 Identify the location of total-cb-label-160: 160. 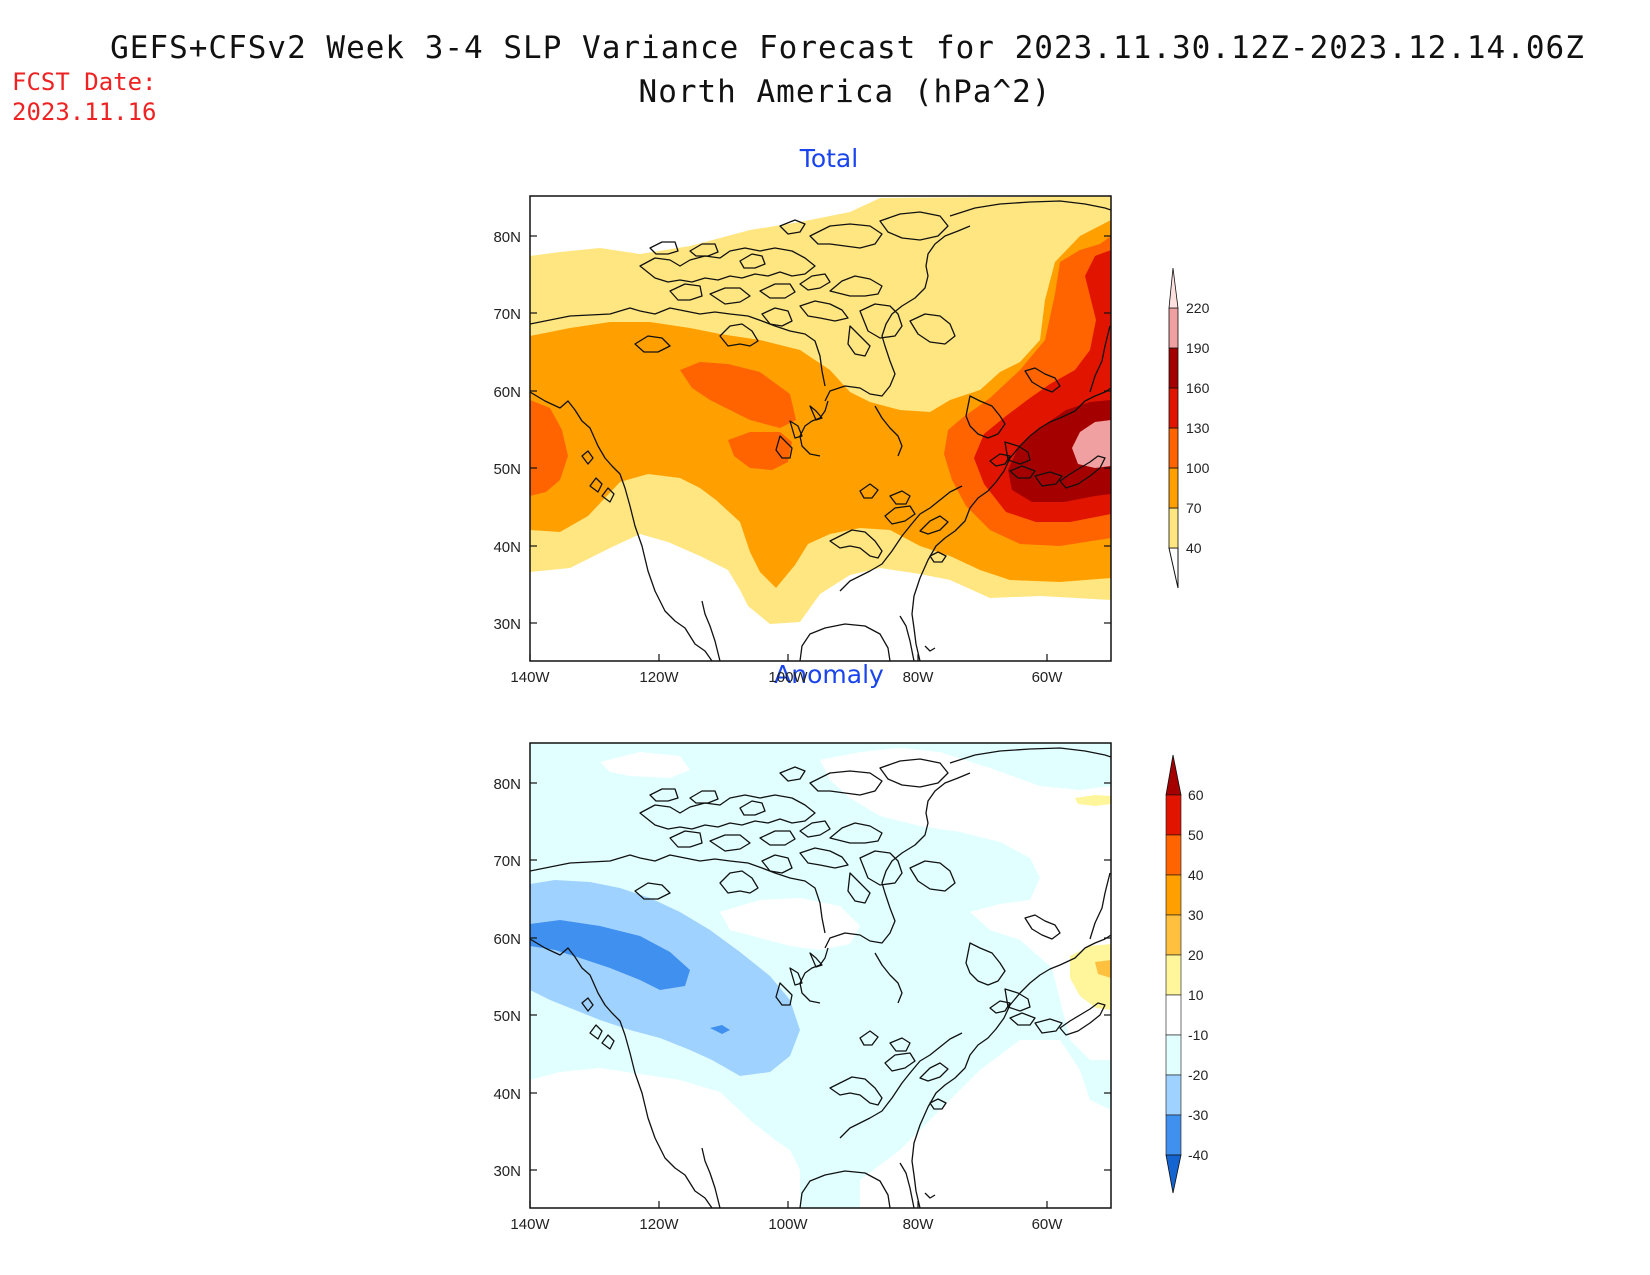
(1198, 388).